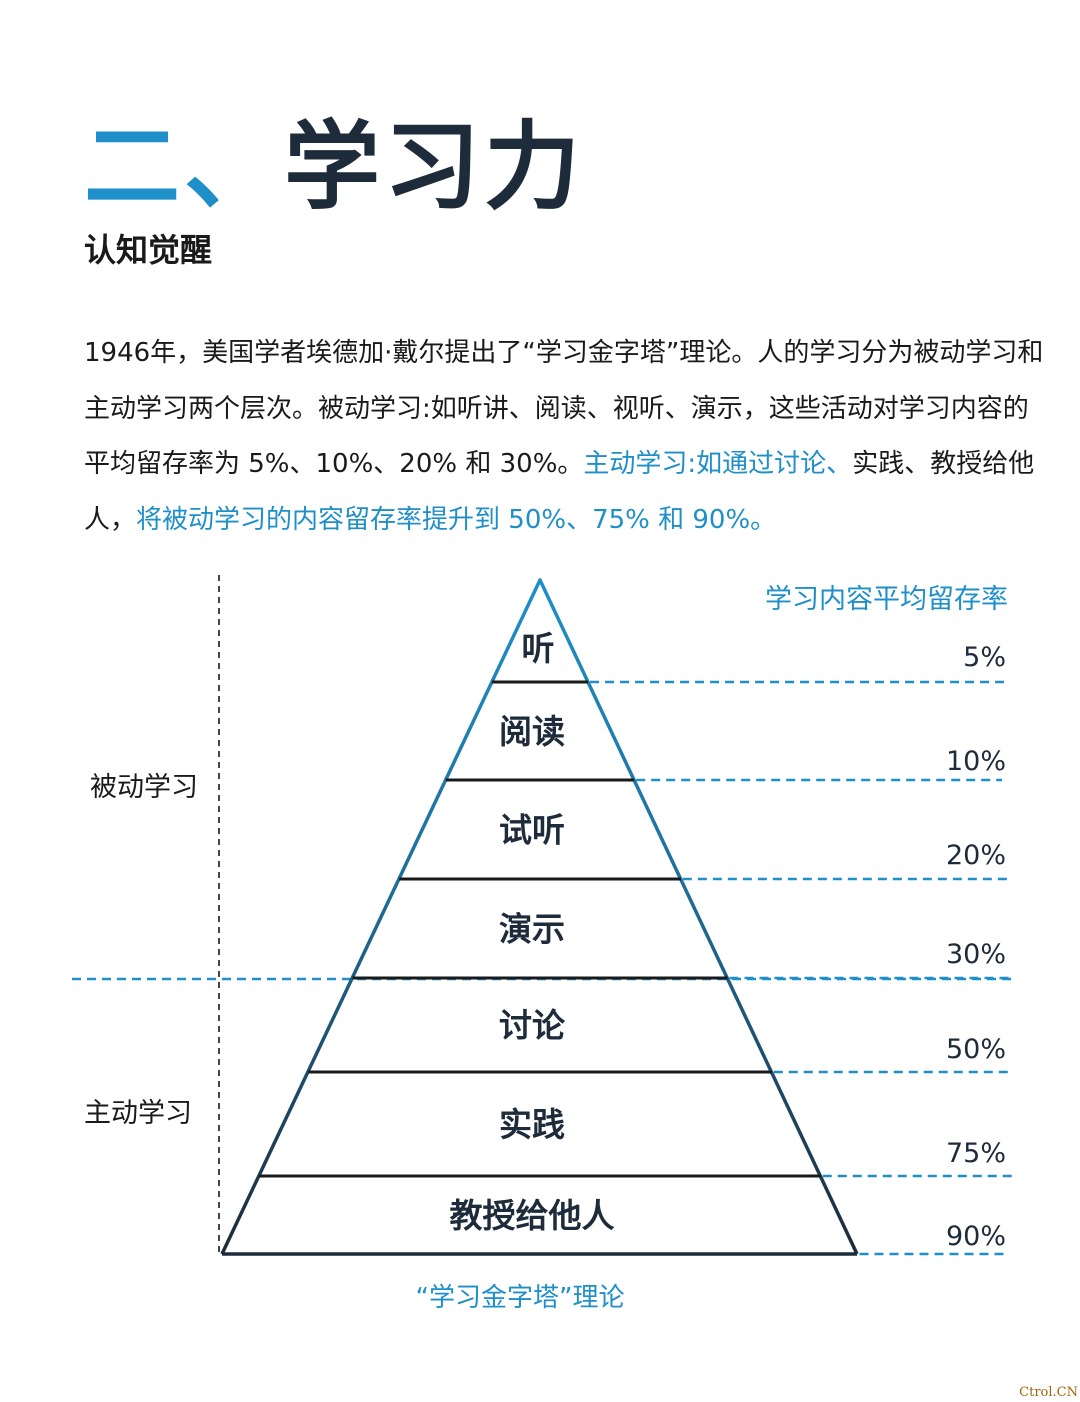  What do you see at coordinates (538, 648) in the screenshot?
I see `pyramid-level-label: 听` at bounding box center [538, 648].